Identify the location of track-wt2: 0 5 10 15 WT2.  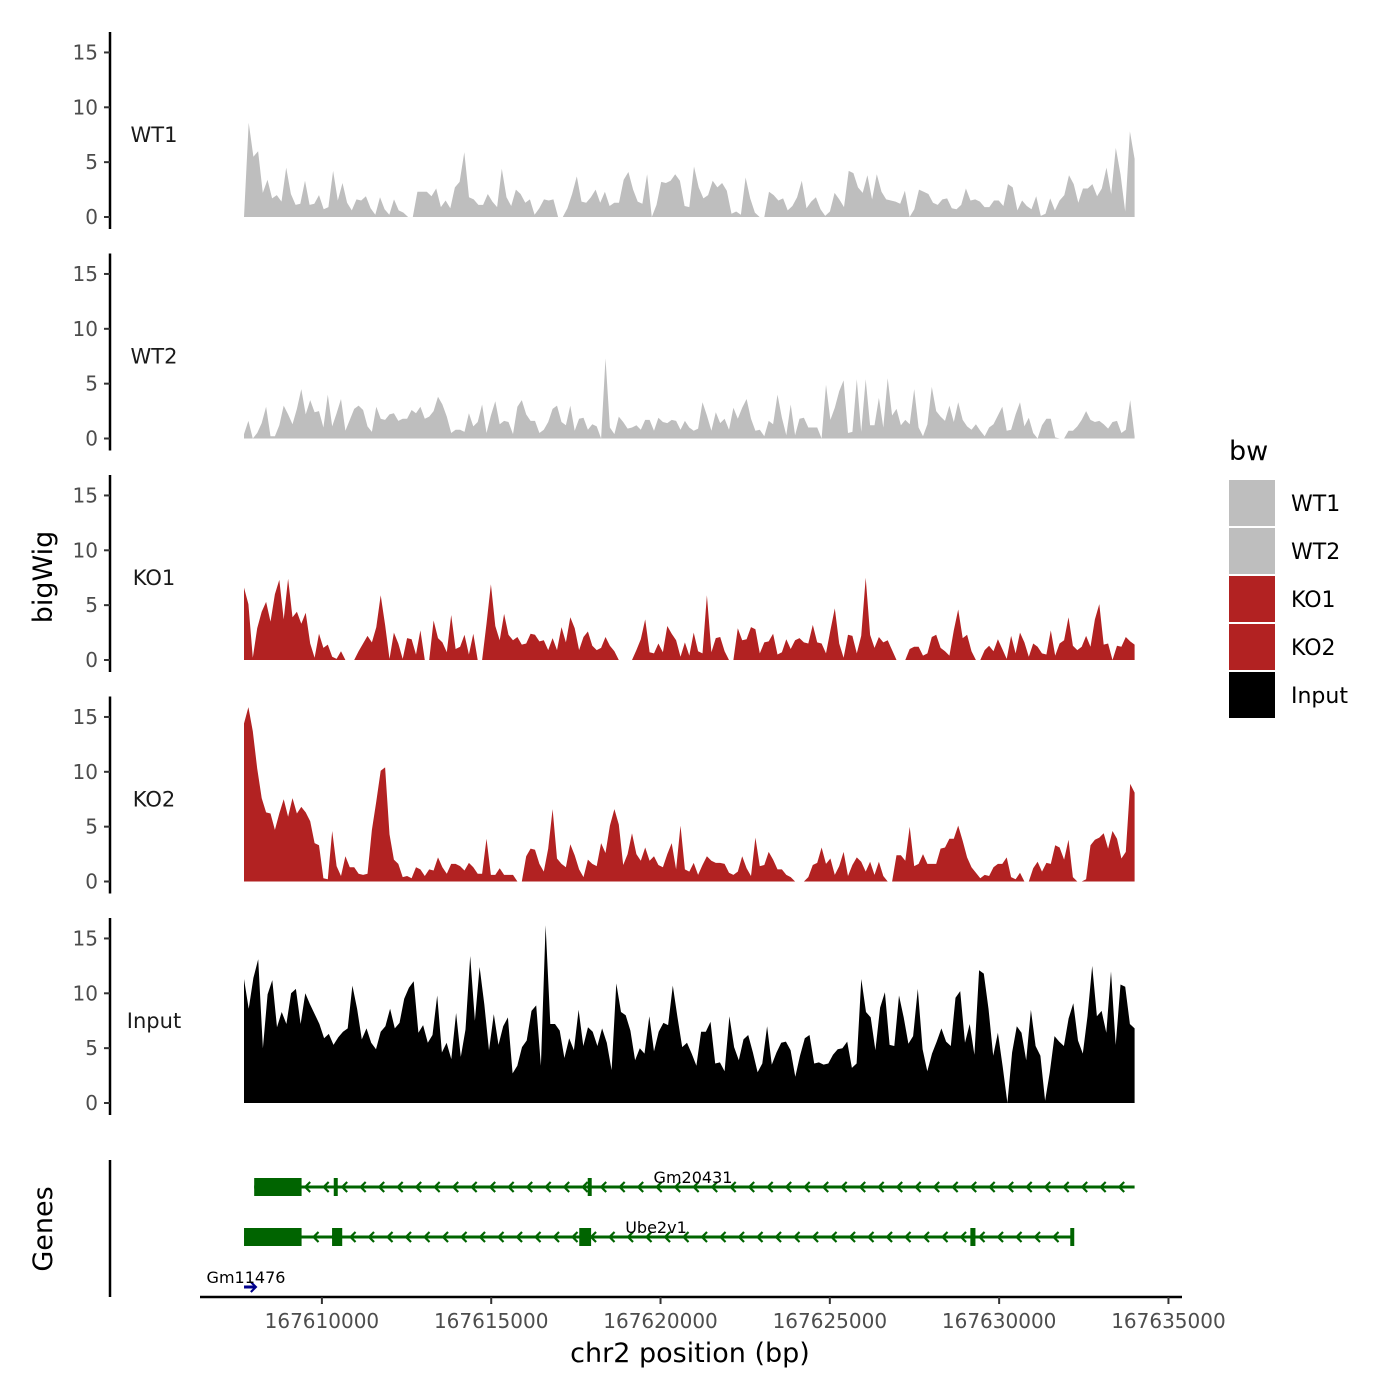
(604, 352).